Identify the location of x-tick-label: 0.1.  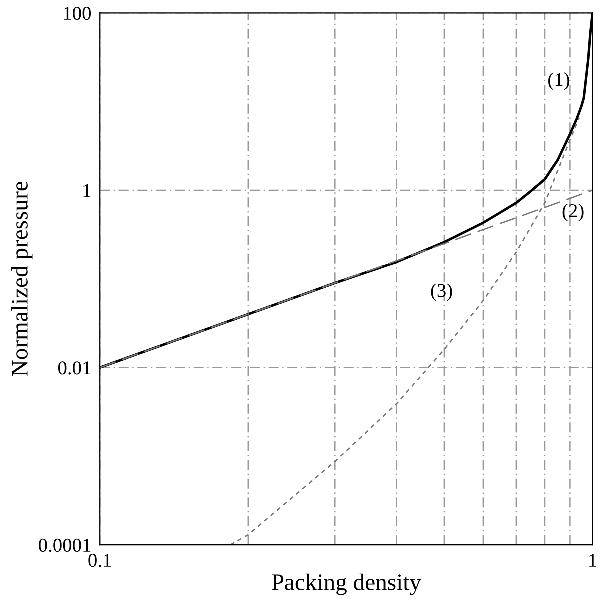
(100, 561).